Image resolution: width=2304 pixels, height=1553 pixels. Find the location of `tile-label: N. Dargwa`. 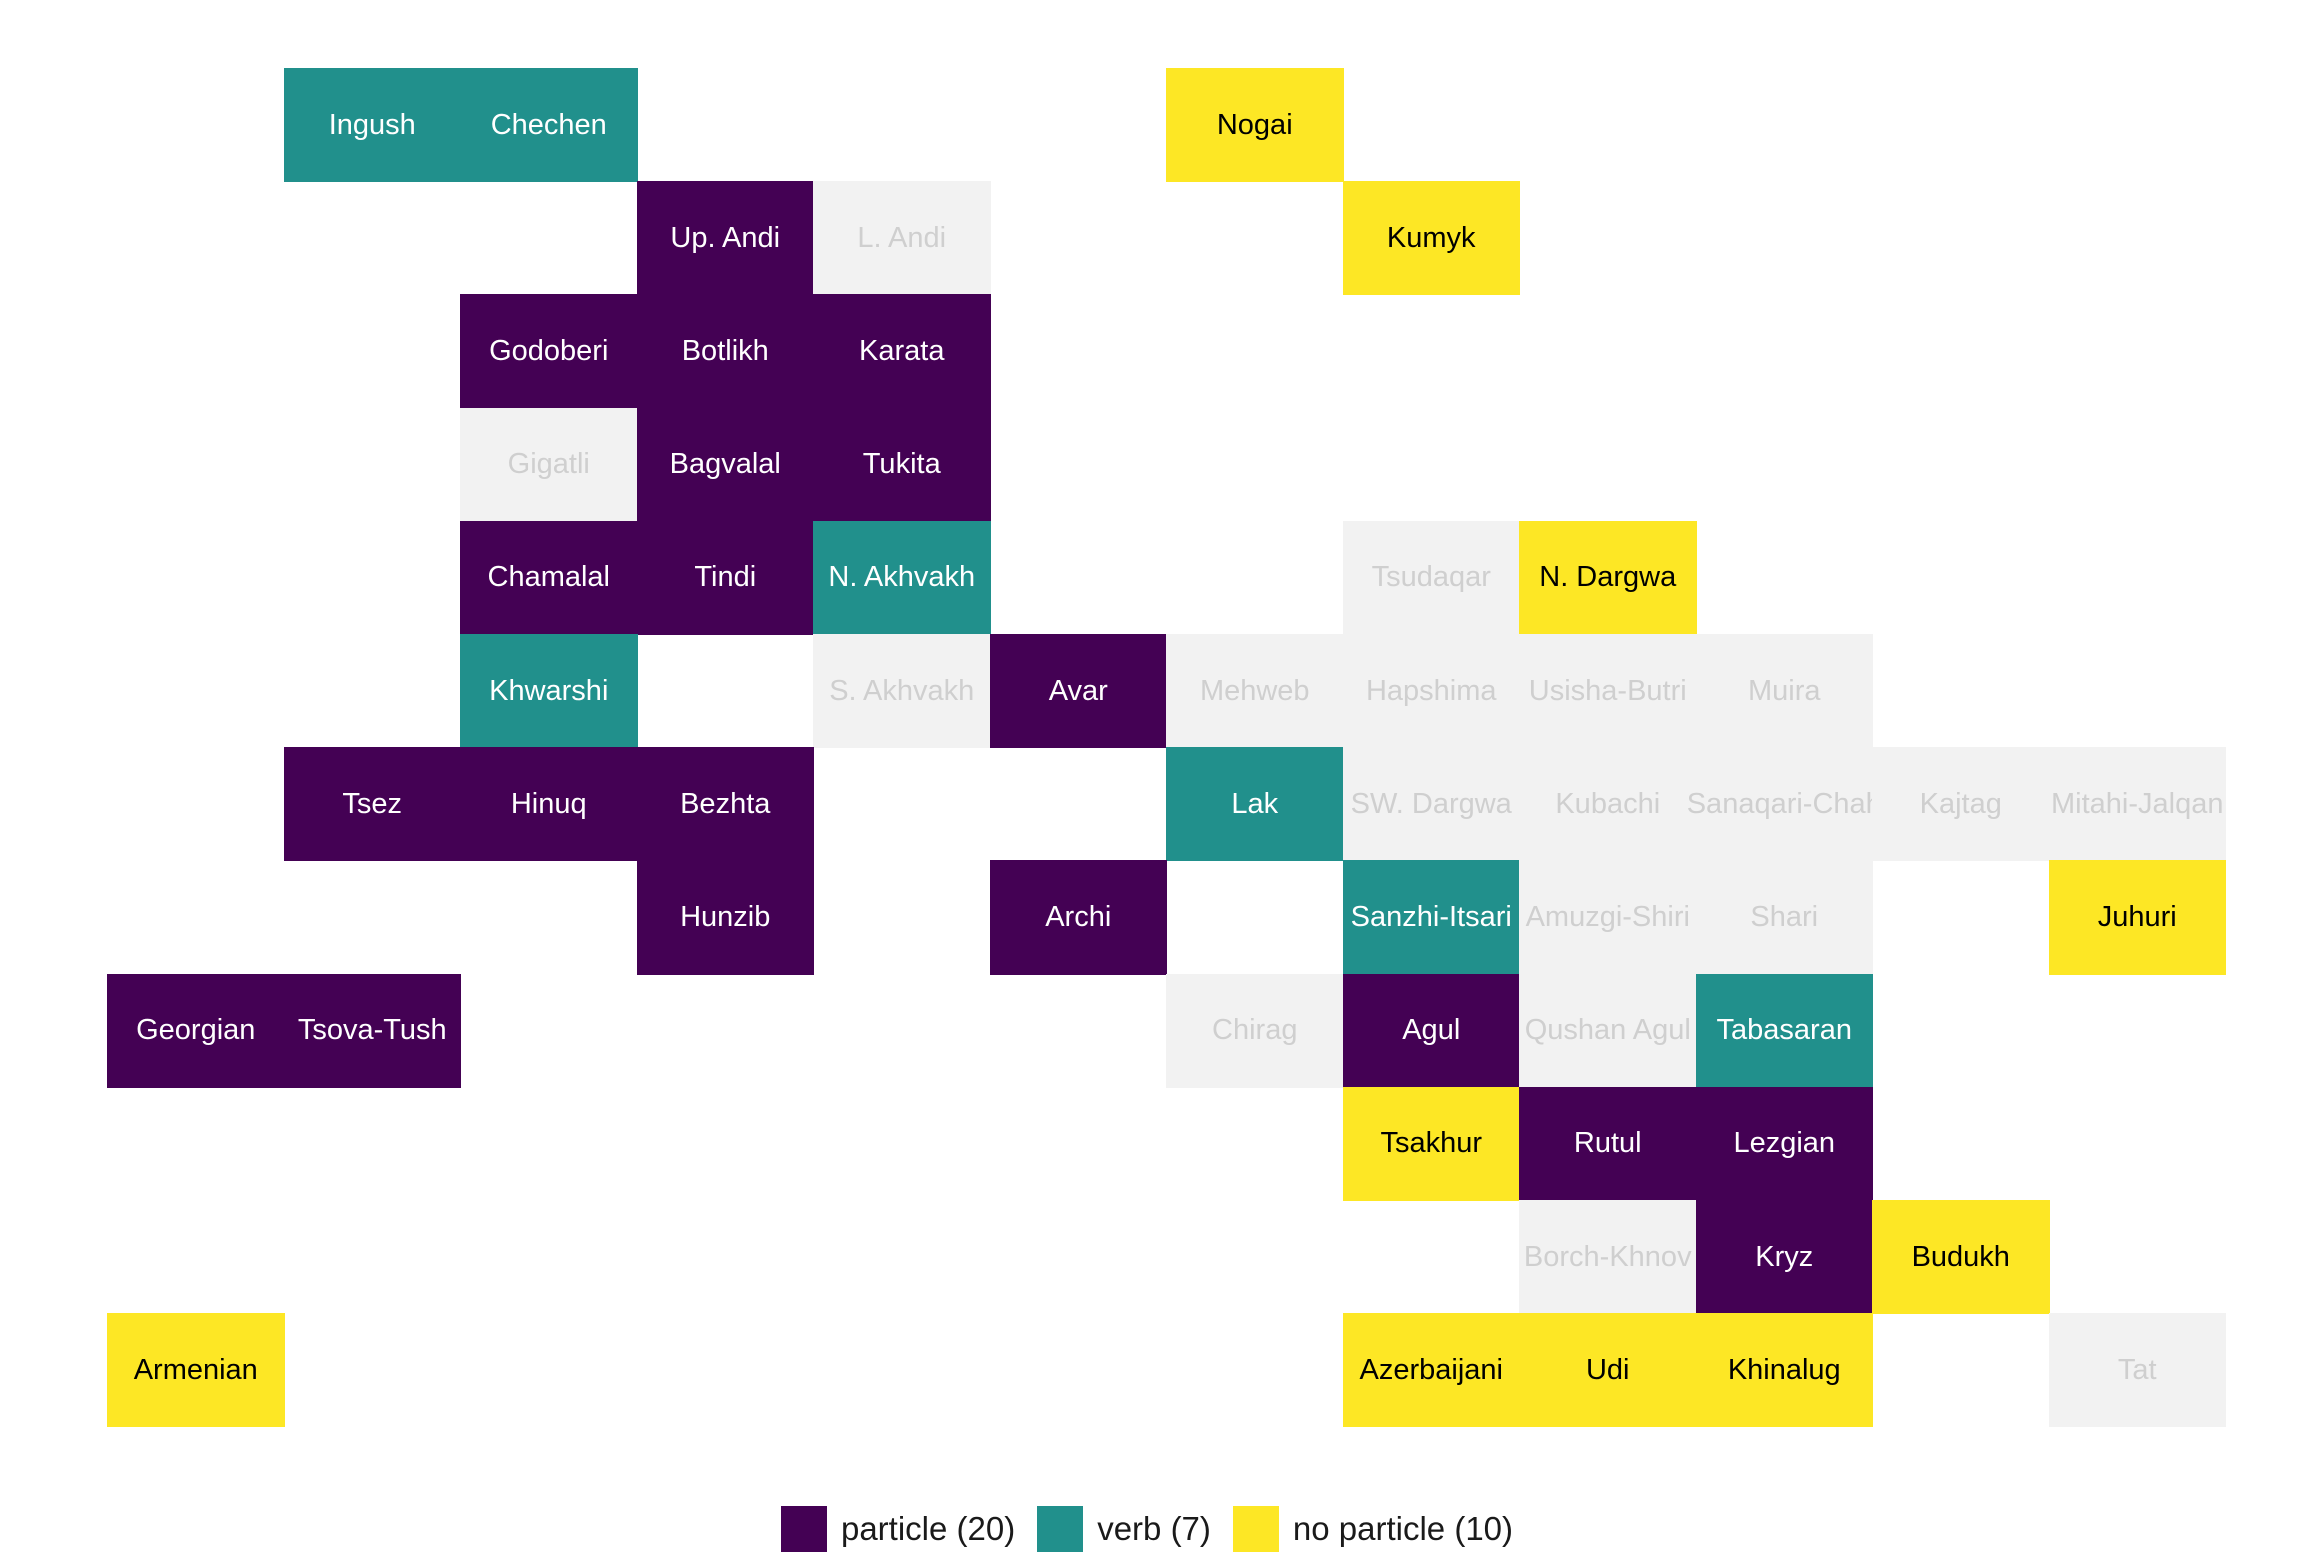

tile-label: N. Dargwa is located at coordinates (1608, 577).